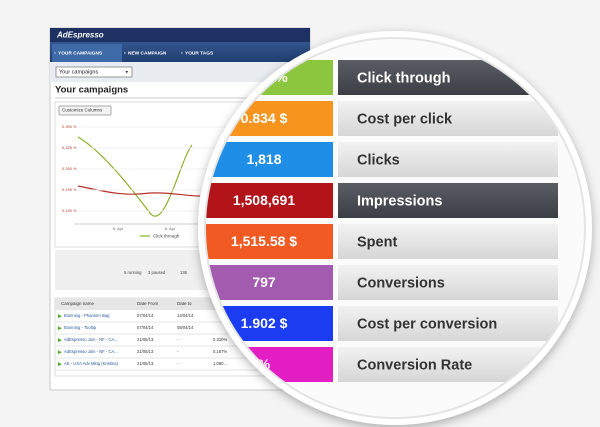 This screenshot has width=600, height=427. I want to click on customize-button-text: Customize Columns, so click(82, 110).